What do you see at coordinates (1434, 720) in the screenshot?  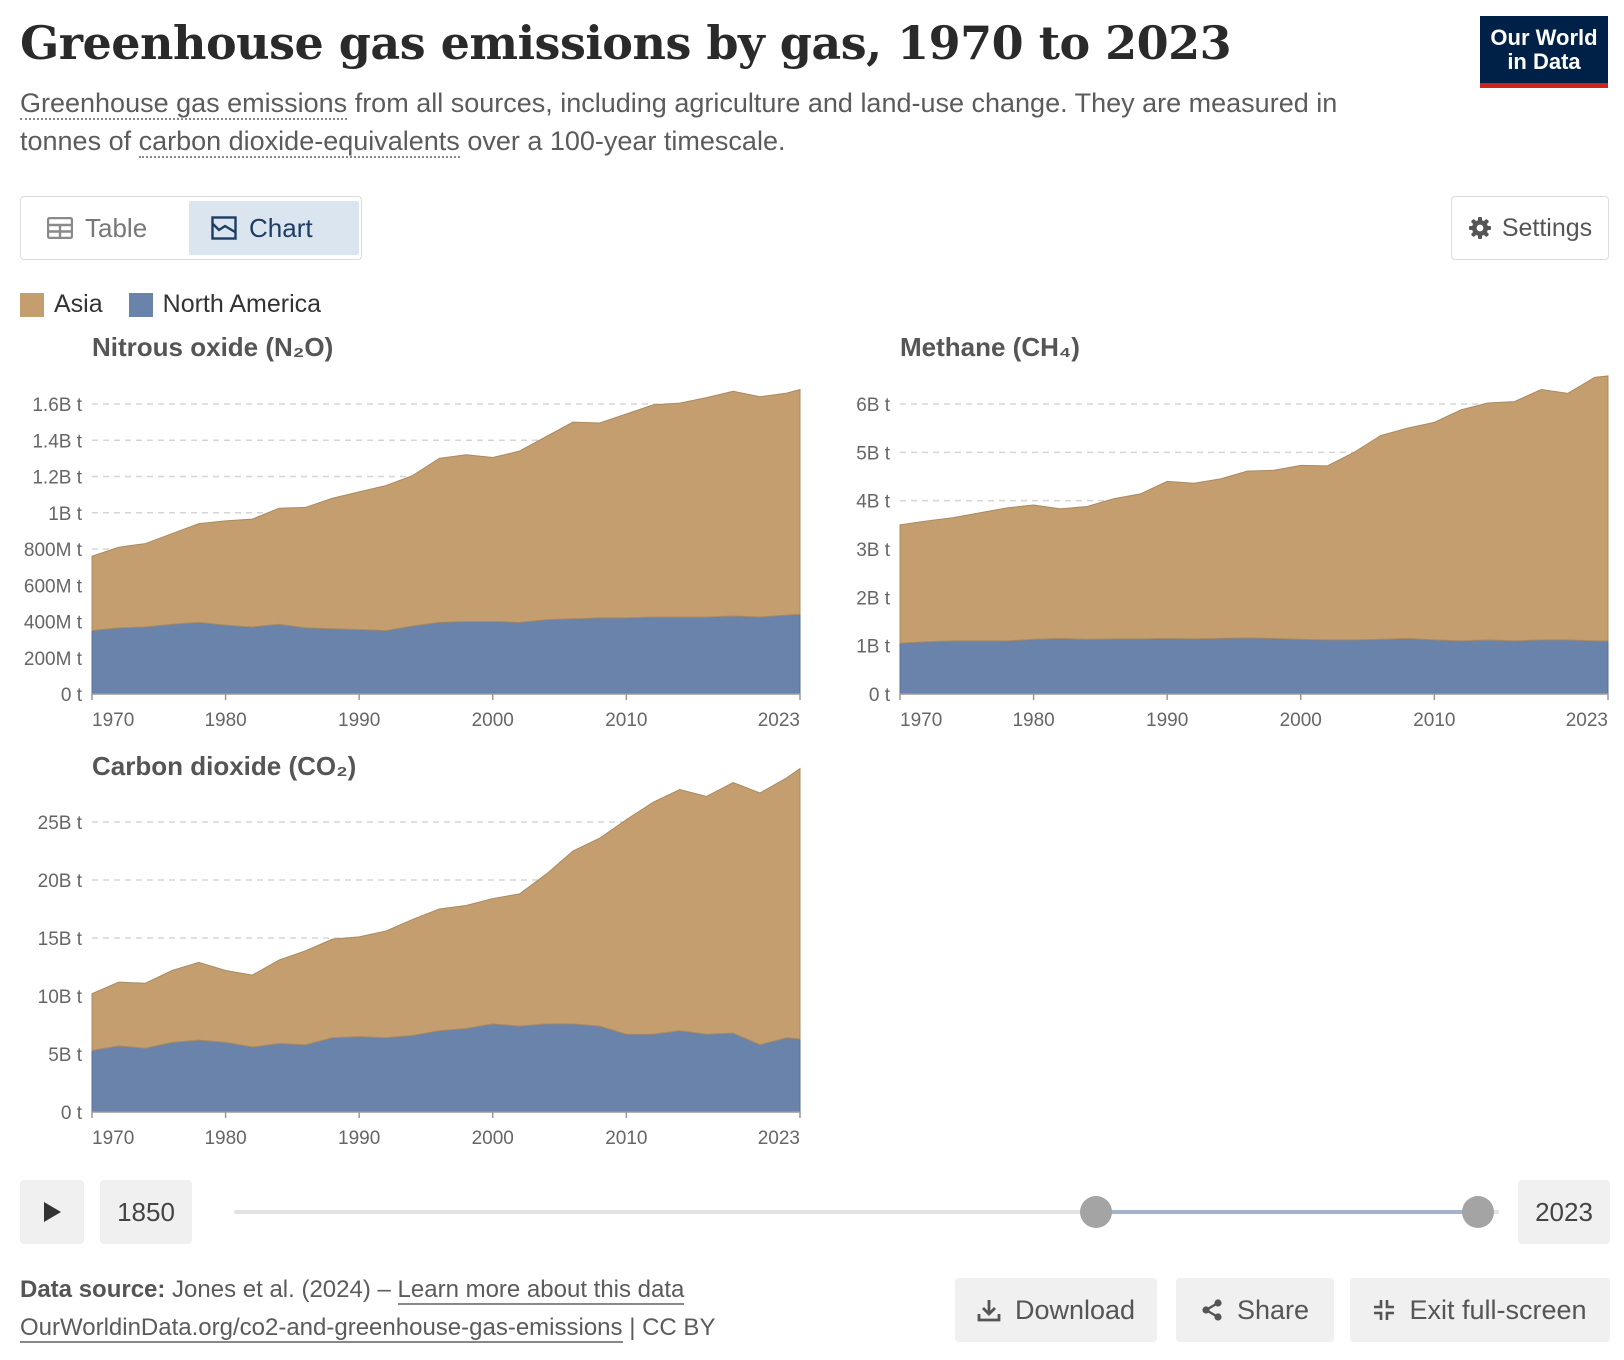 I see `ch4-x-tick-label: 2010` at bounding box center [1434, 720].